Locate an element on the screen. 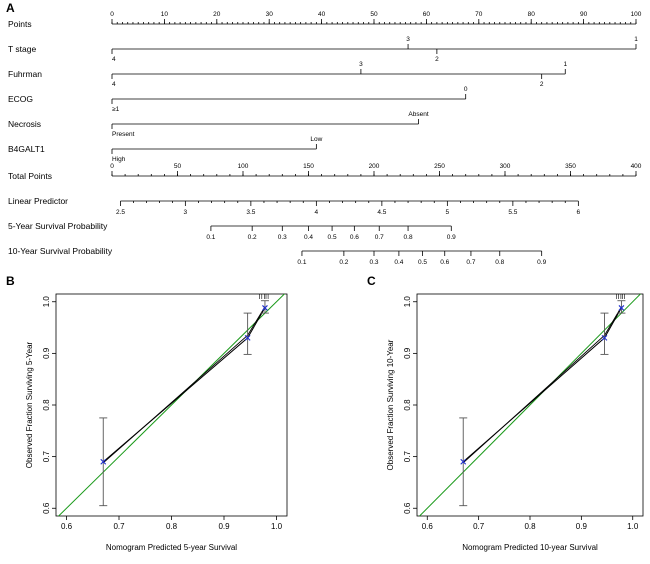  tick-label: 5.5 is located at coordinates (512, 212).